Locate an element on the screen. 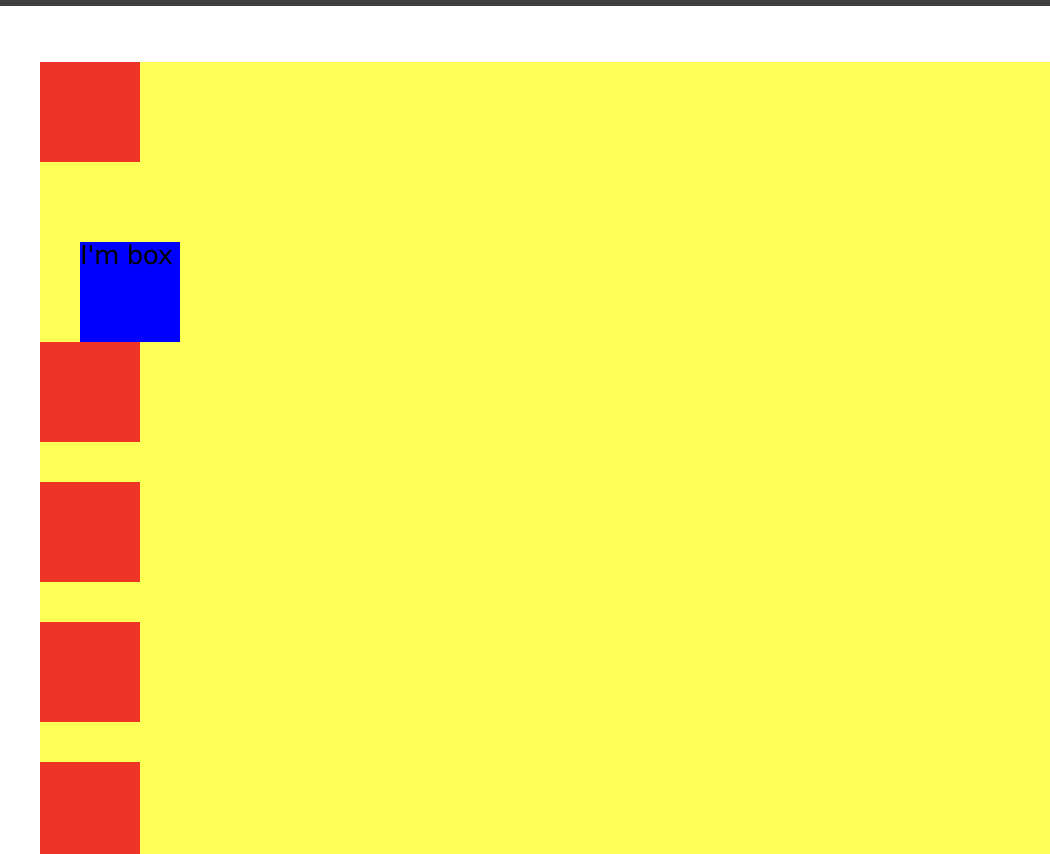  window-top-bar is located at coordinates (525, 3).